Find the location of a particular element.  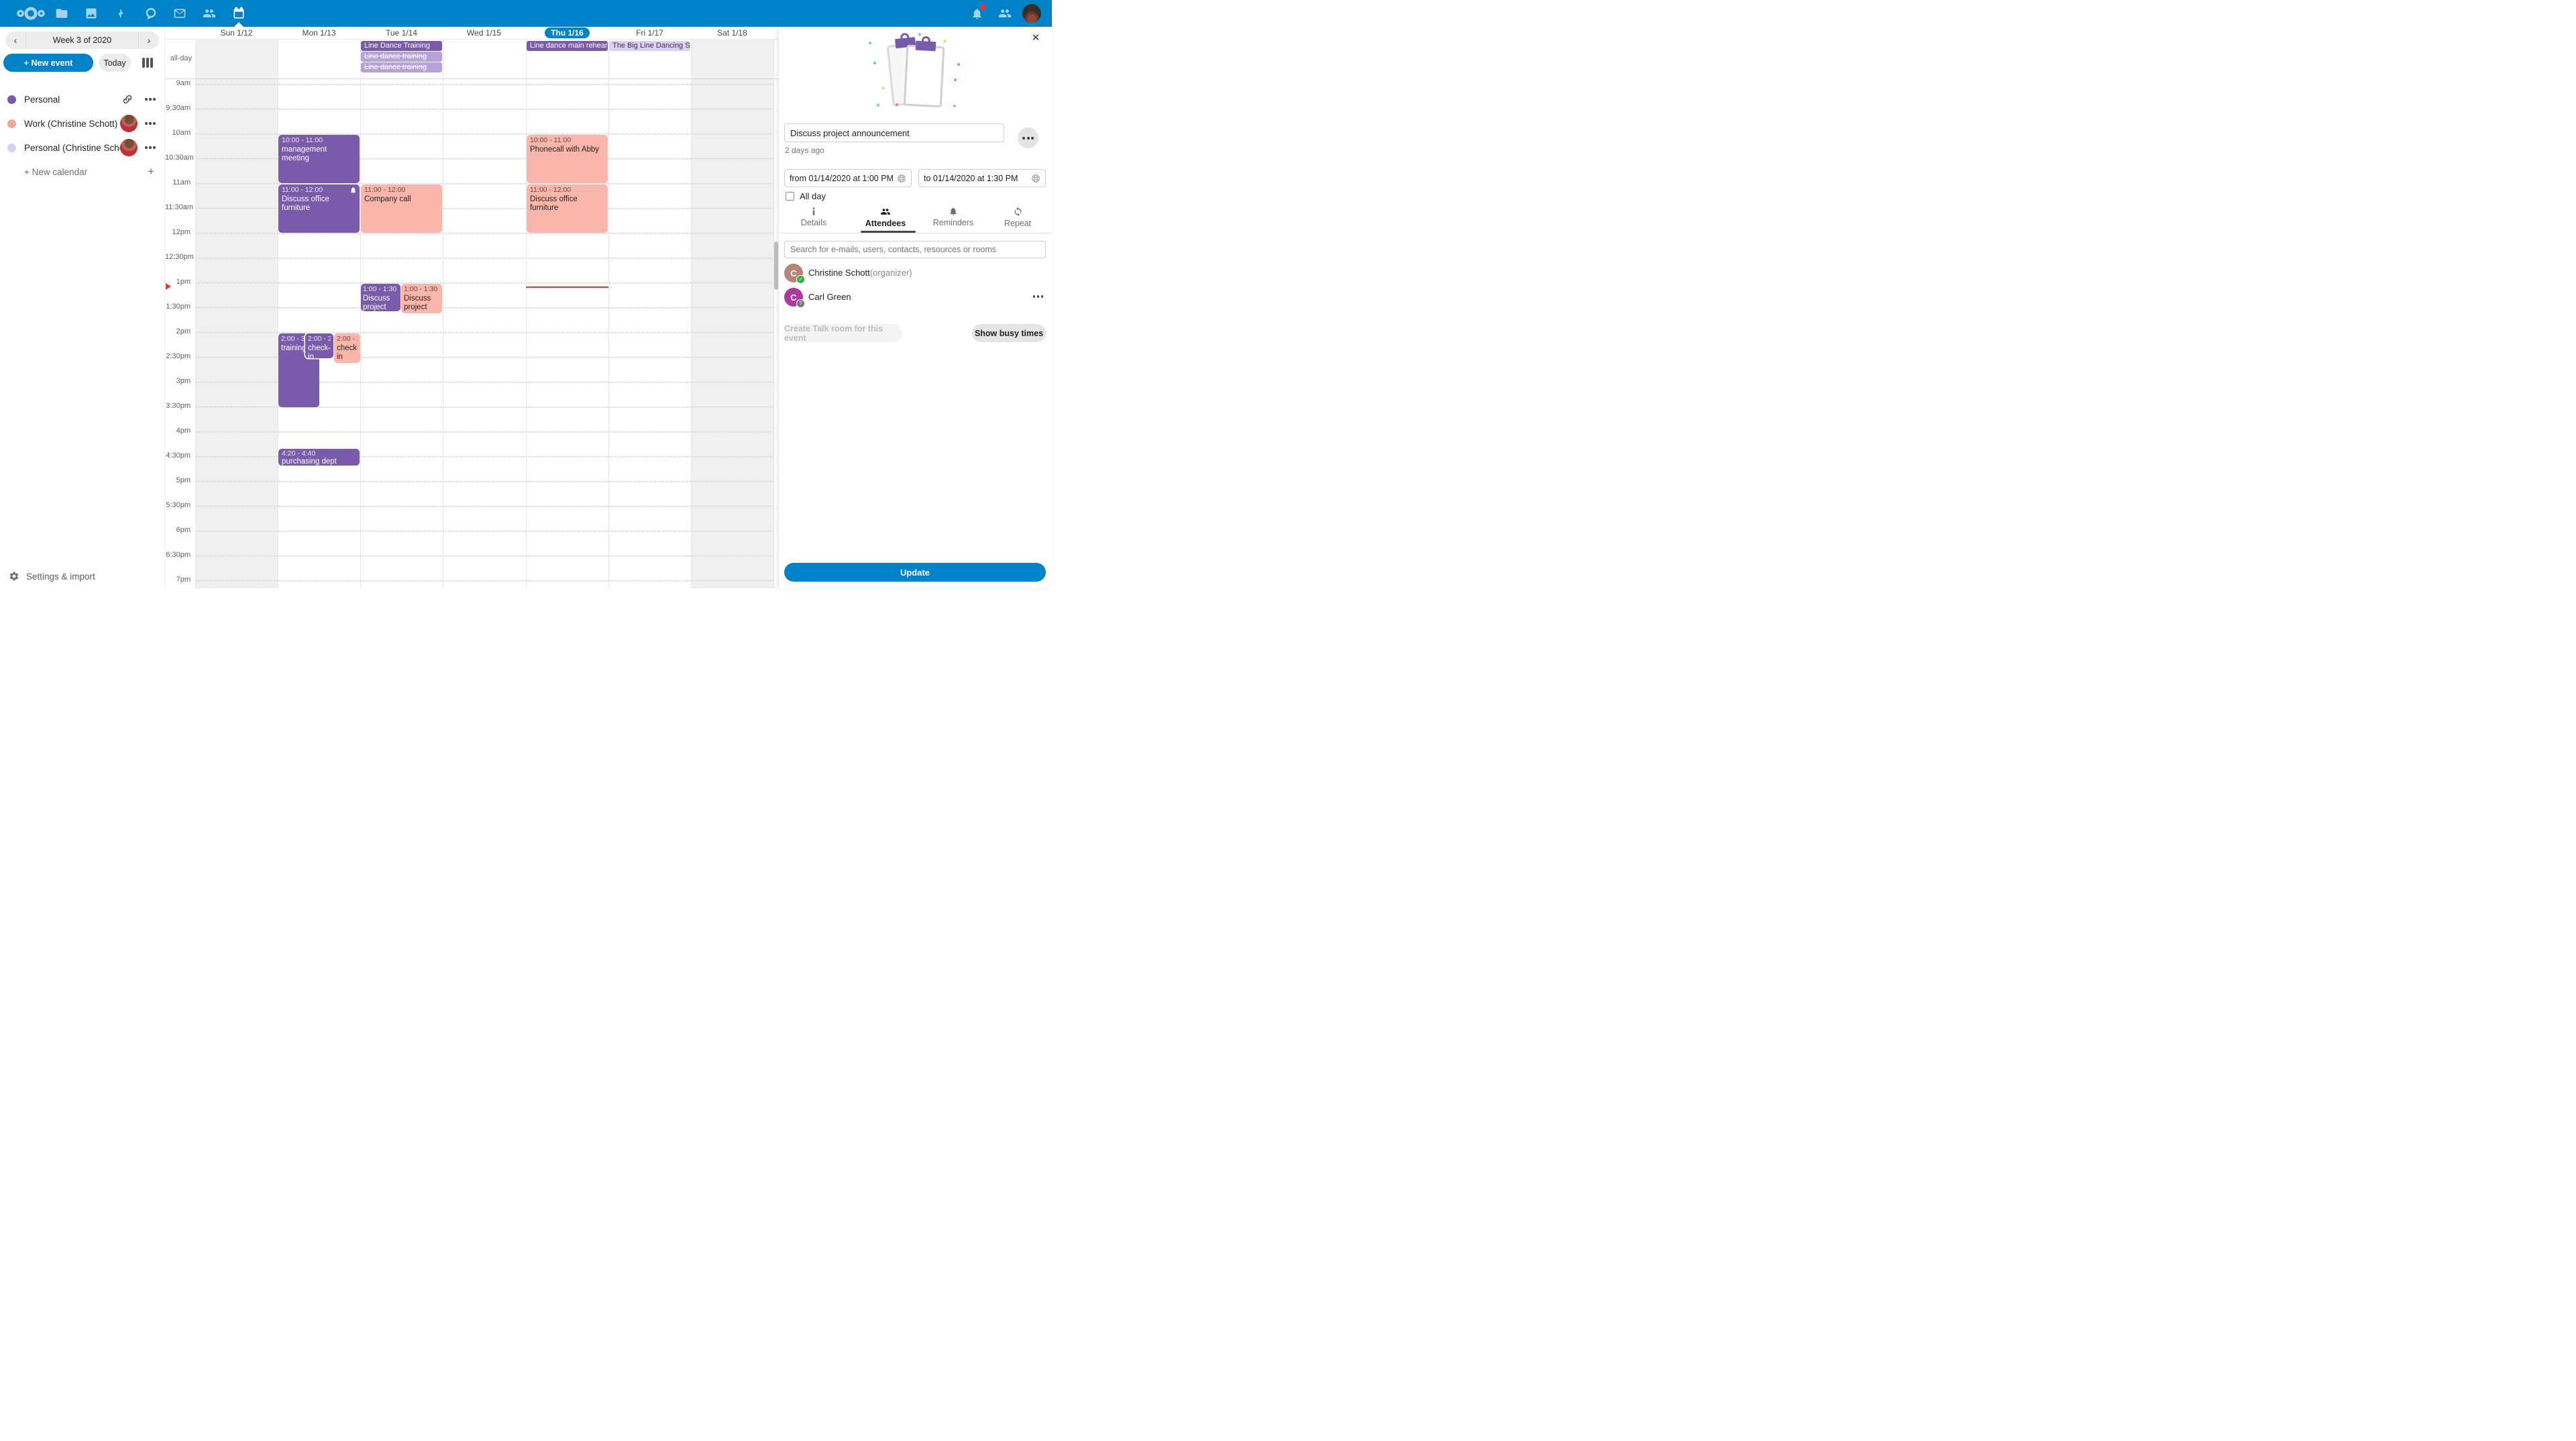

close-icon: ✕ is located at coordinates (1035, 38).